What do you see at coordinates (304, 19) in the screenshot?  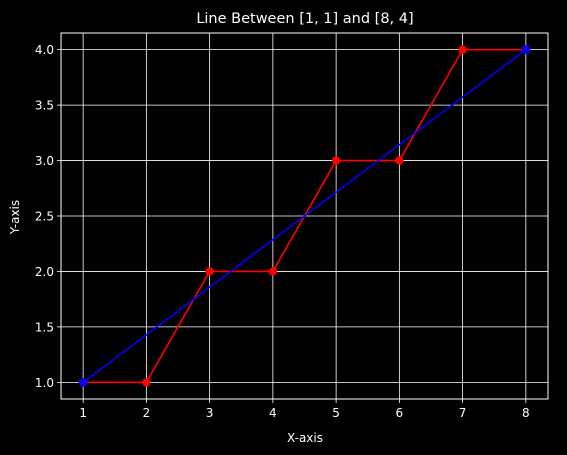 I see `chart-title: Line Between [1, 1] and [8, 4]` at bounding box center [304, 19].